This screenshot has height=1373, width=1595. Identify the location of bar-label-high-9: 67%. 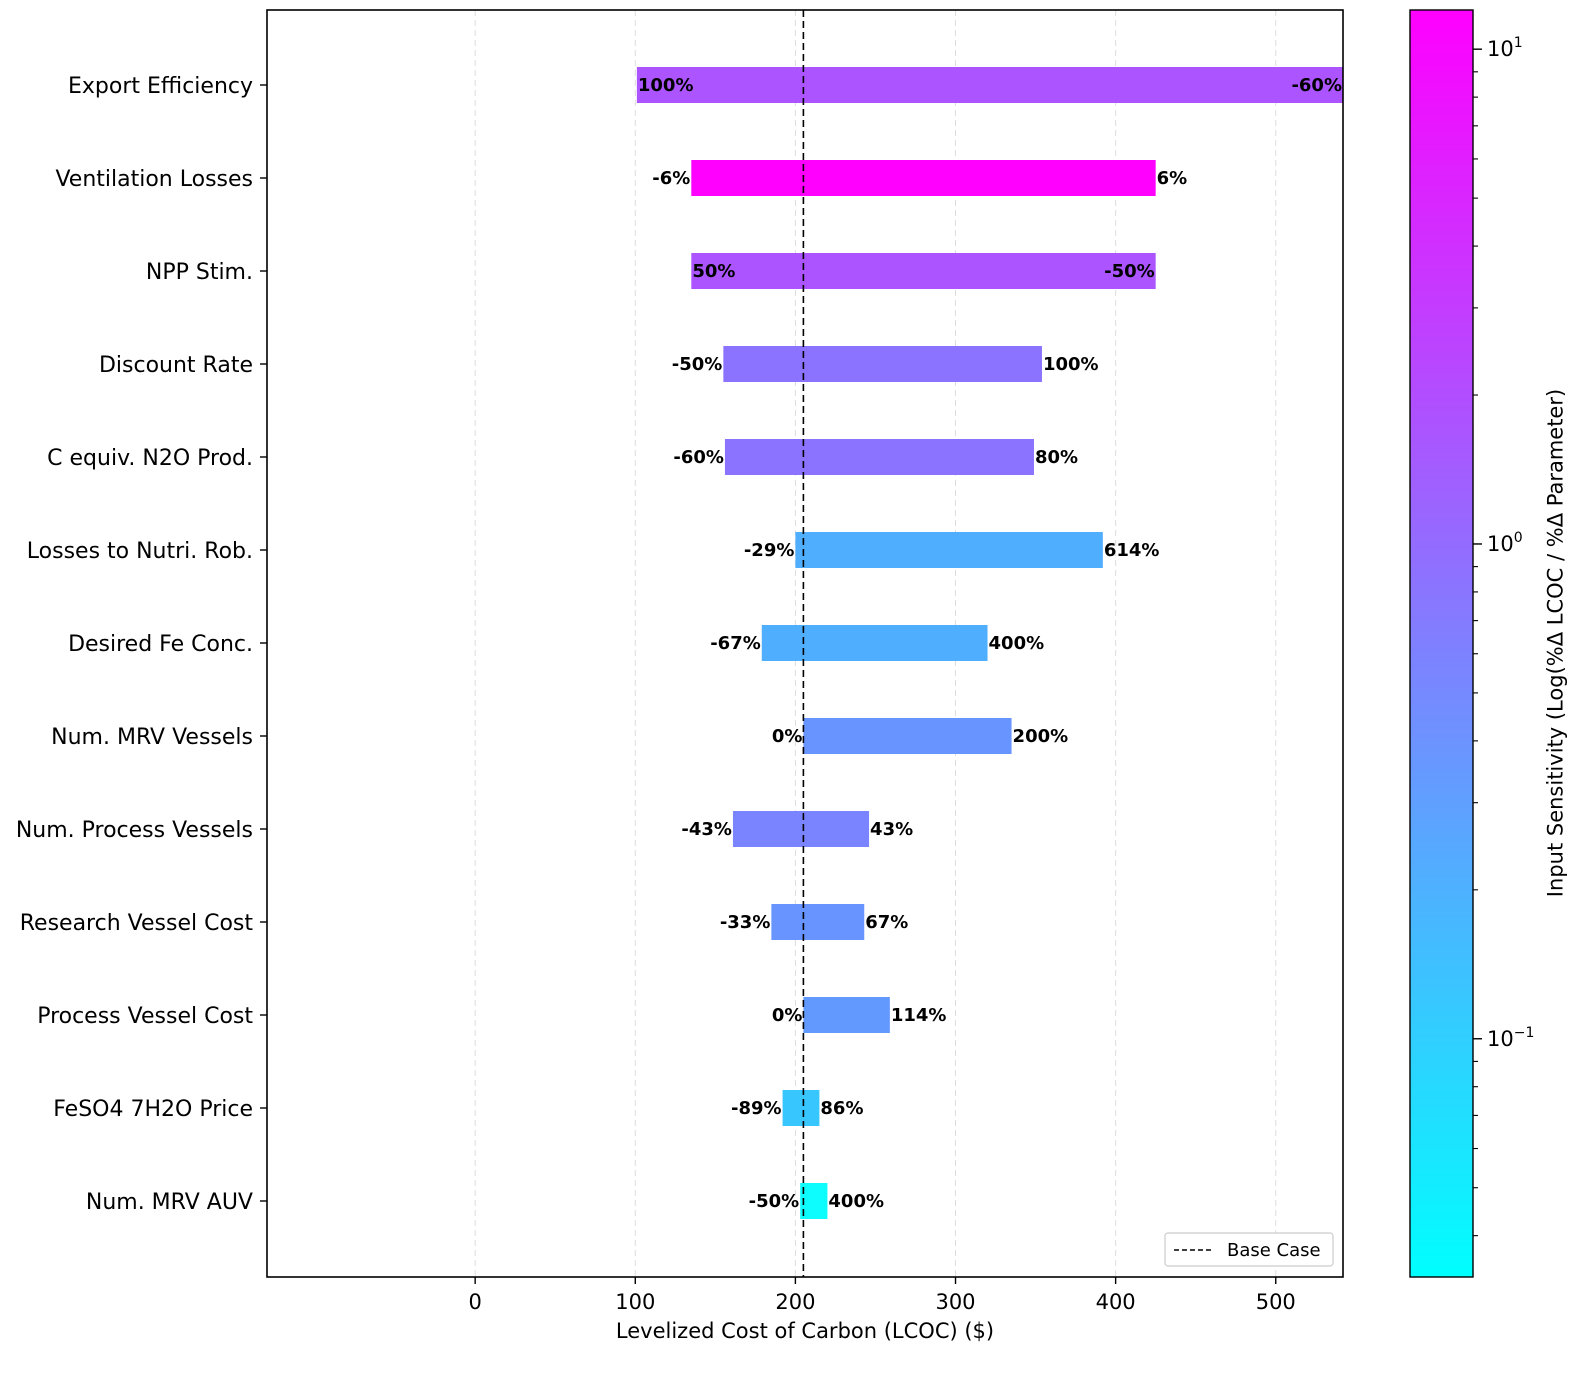
(886, 922).